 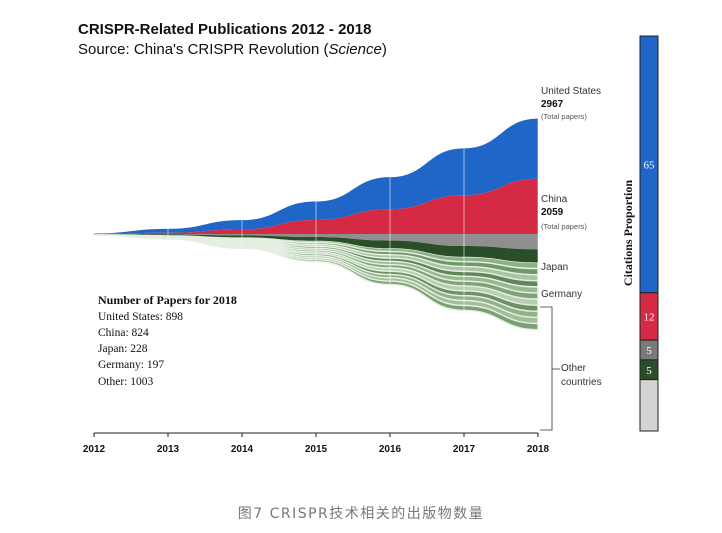 I want to click on label-other-line2: countries, so click(x=581, y=382).